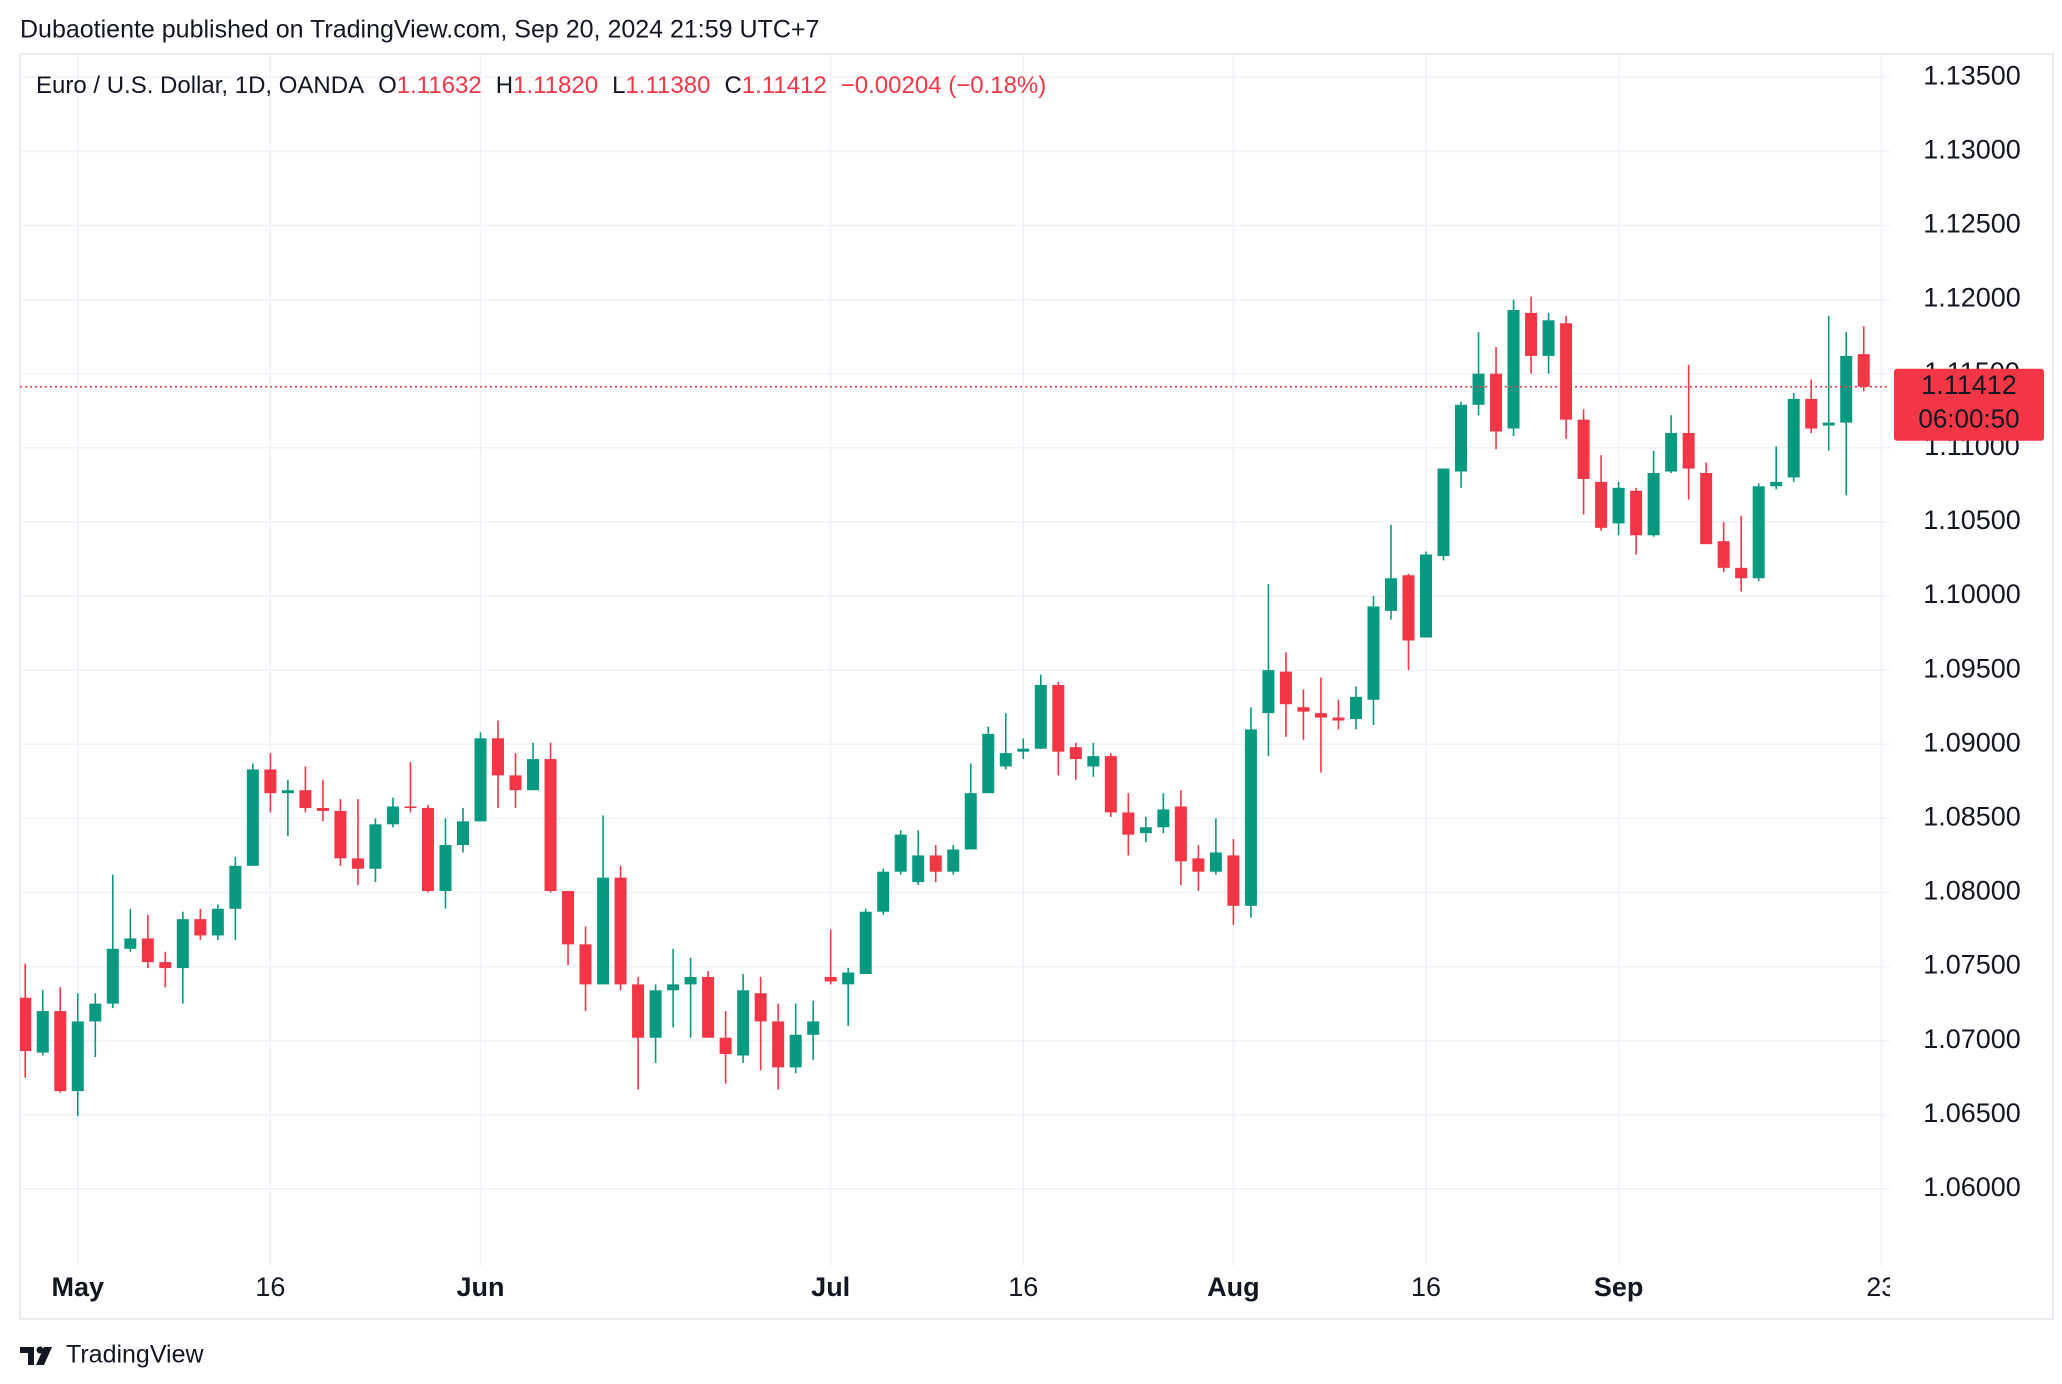  What do you see at coordinates (1972, 520) in the screenshot?
I see `y-tick-label: 1.10500` at bounding box center [1972, 520].